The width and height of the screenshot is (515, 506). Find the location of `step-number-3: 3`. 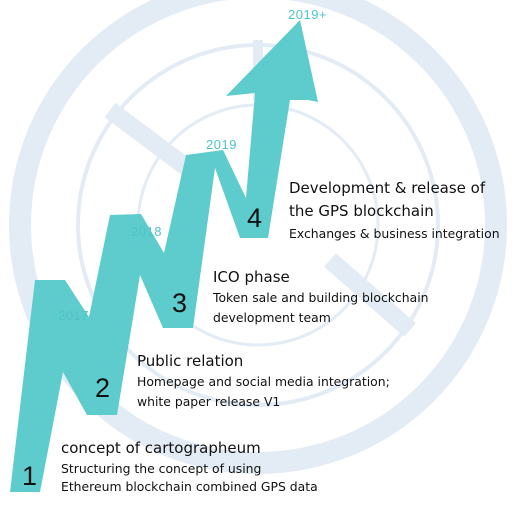

step-number-3: 3 is located at coordinates (180, 303).